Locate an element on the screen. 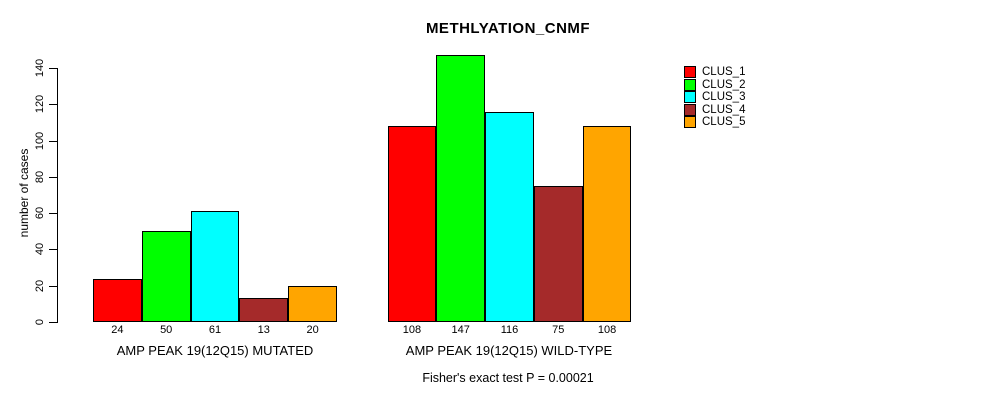 The height and width of the screenshot is (400, 990). y-tick-label: 140 is located at coordinates (40, 68).